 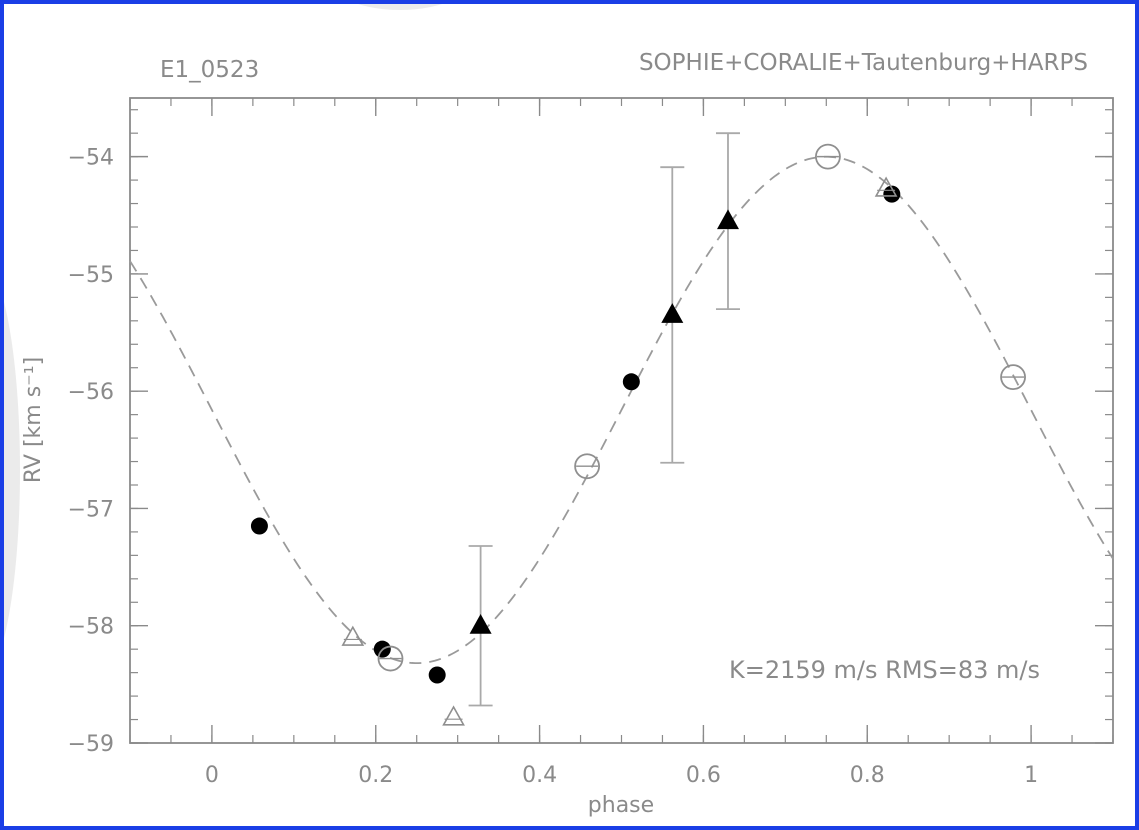 I want to click on x-tick-label: 0.2, so click(x=375, y=775).